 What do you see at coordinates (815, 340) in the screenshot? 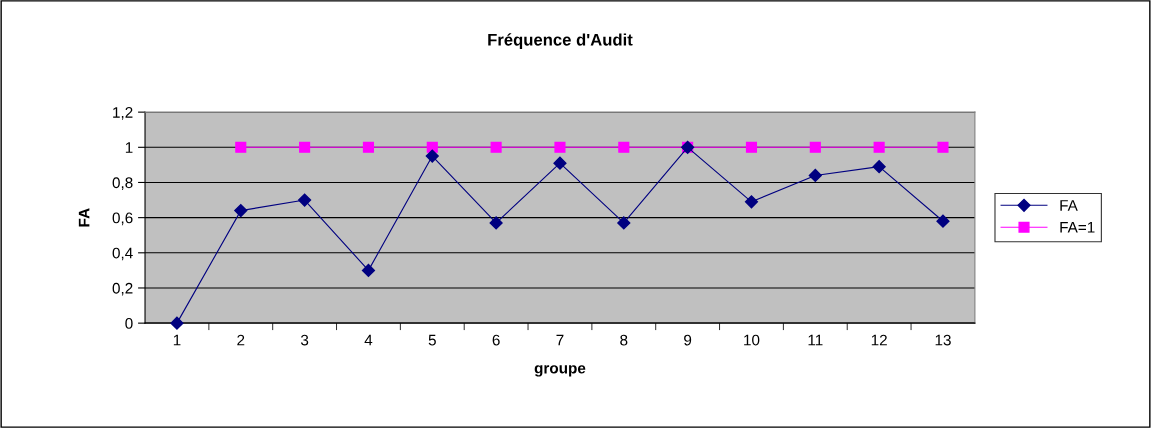
I see `x-tick-label: 11` at bounding box center [815, 340].